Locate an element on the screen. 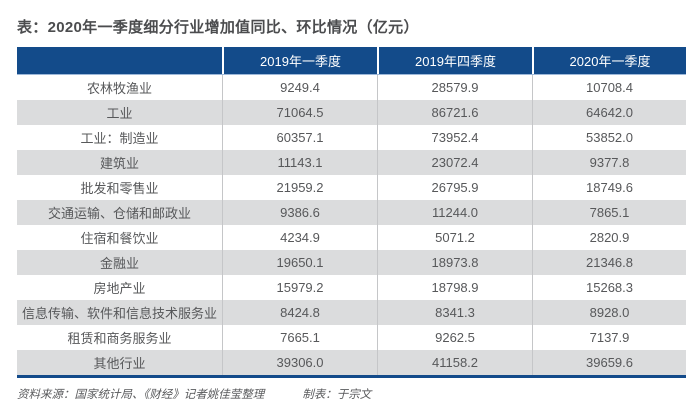  cell-2019q1: 71064.5 is located at coordinates (299, 112).